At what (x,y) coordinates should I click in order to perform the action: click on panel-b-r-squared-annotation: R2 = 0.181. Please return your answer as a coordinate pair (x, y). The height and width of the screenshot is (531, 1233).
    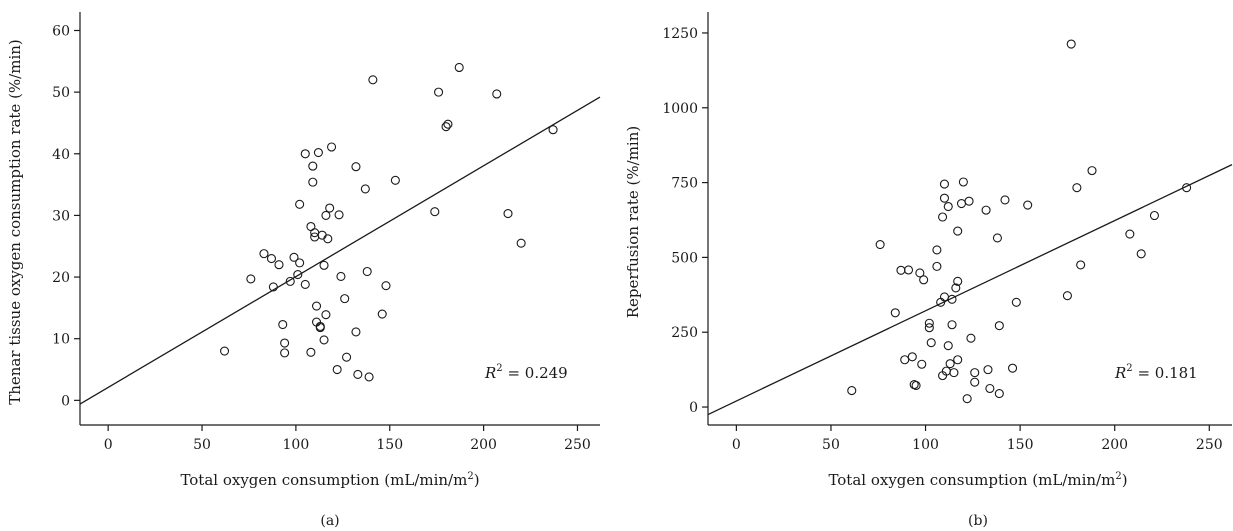
    Looking at the image, I should click on (1156, 372).